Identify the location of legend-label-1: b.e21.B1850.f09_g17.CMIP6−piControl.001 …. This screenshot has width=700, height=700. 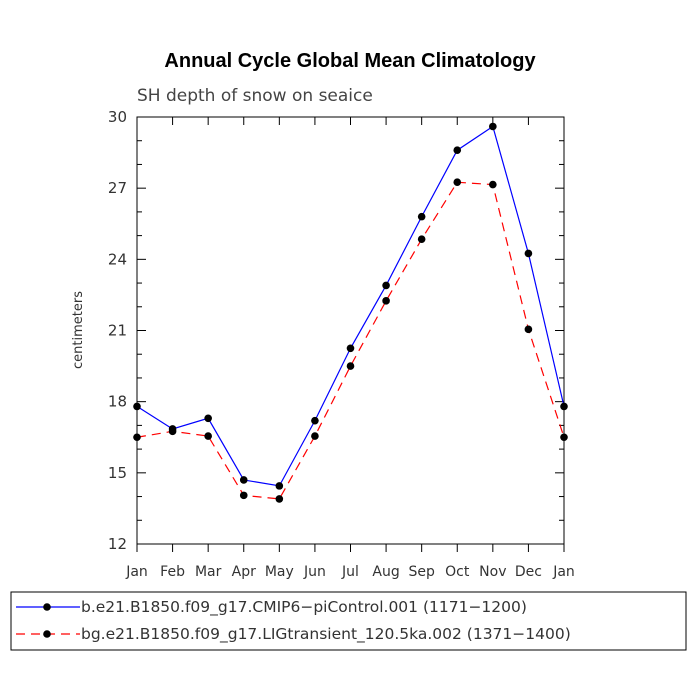
(304, 607).